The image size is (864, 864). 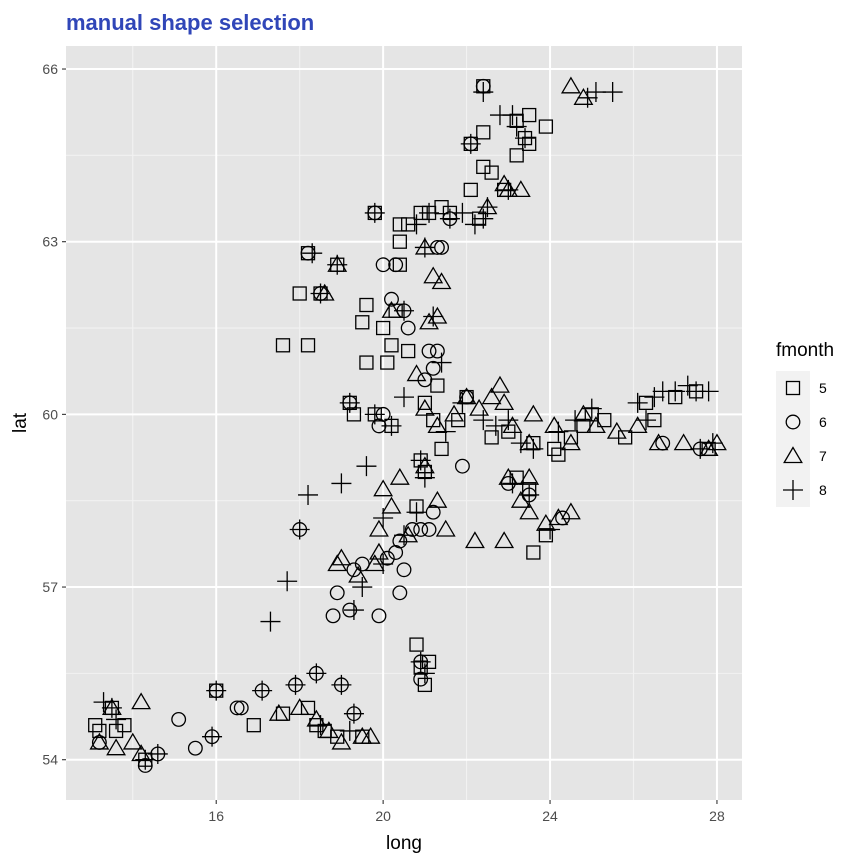 I want to click on legend: fmonth 5 6 7 8, so click(x=805, y=423).